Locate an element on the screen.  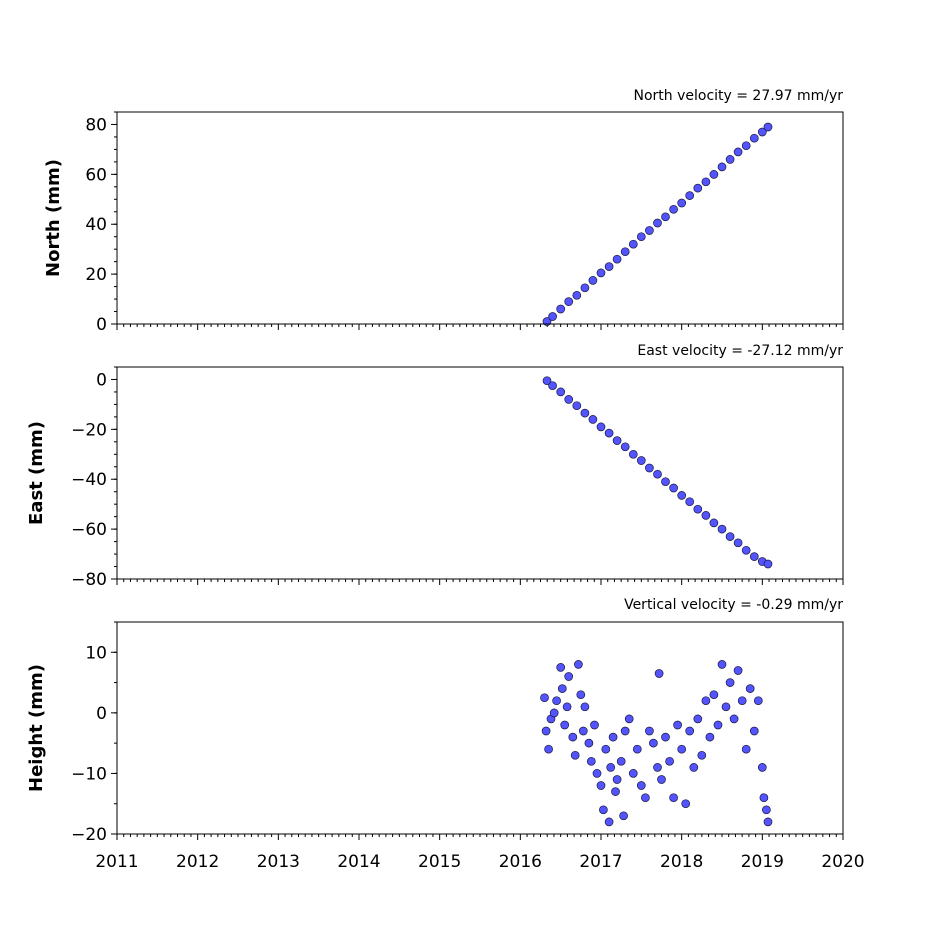
north-data-points is located at coordinates (657, 224).